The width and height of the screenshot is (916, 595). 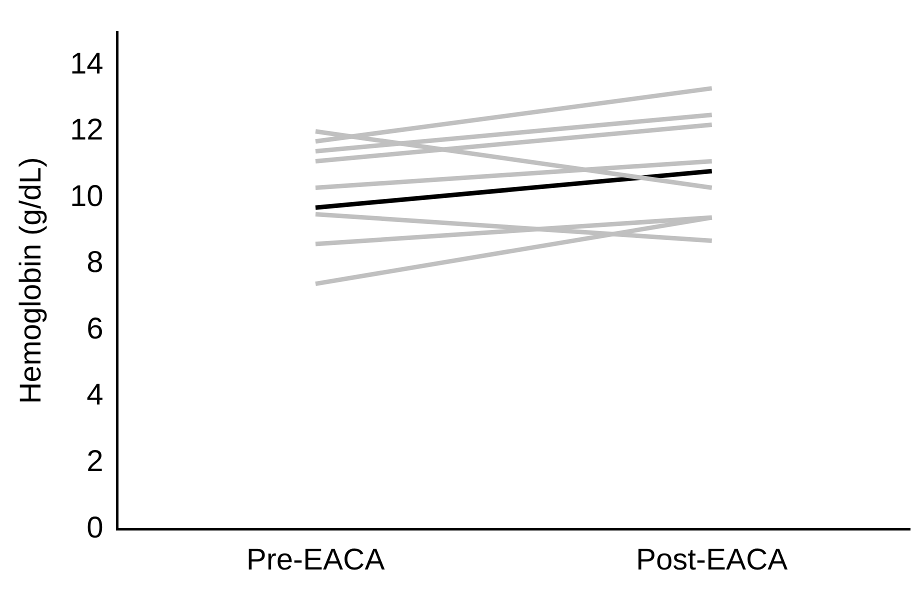 I want to click on x-tick-label: Post-EACA, so click(x=712, y=559).